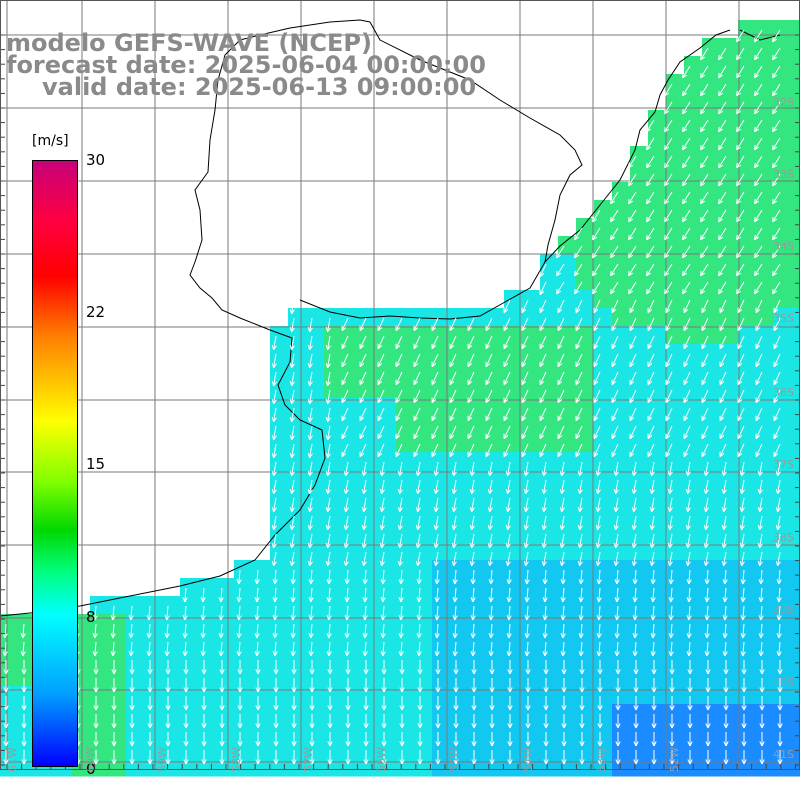  I want to click on lon-label: 56W, so click(381, 759).